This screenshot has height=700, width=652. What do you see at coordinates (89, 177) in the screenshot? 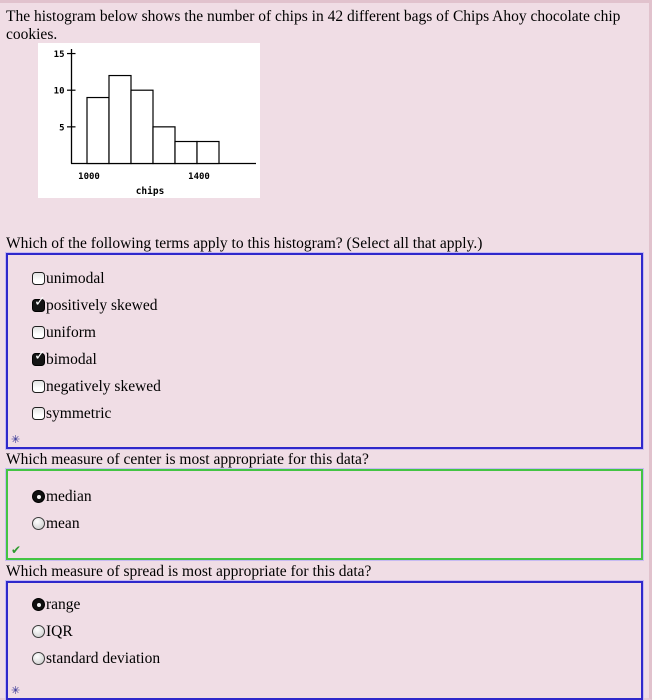
I see `svg-text: 1000` at bounding box center [89, 177].